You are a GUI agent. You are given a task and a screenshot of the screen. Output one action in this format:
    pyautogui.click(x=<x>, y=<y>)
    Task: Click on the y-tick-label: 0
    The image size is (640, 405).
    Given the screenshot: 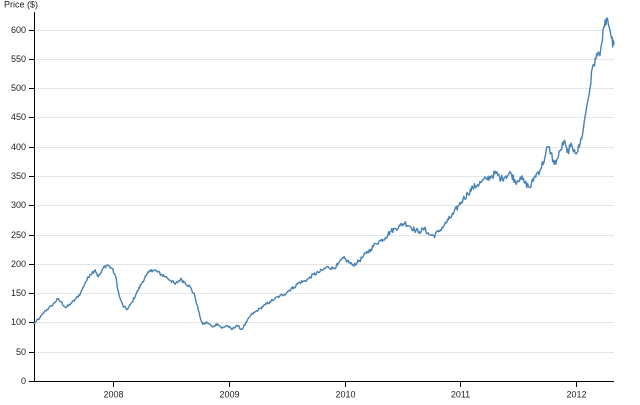 What is the action you would take?
    pyautogui.click(x=23, y=381)
    